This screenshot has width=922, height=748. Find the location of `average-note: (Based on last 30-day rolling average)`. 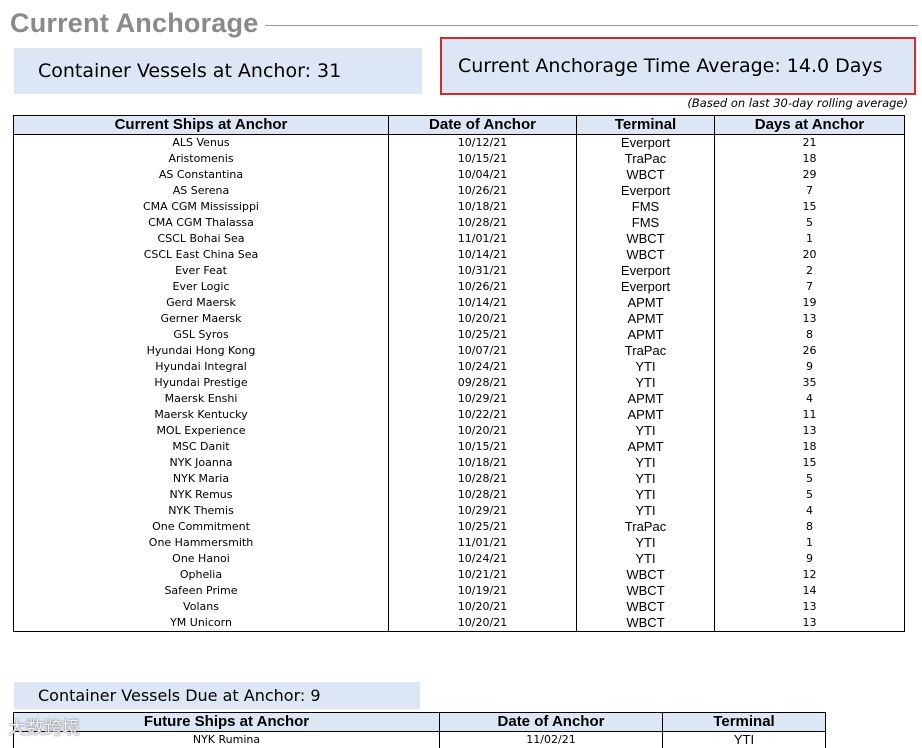

average-note: (Based on last 30-day rolling average) is located at coordinates (797, 103).